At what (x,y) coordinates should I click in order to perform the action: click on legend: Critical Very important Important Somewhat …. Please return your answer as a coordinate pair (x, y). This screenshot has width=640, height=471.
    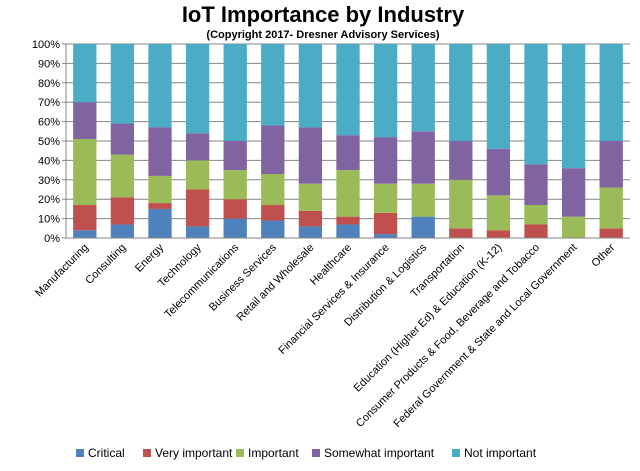
    Looking at the image, I should click on (306, 453).